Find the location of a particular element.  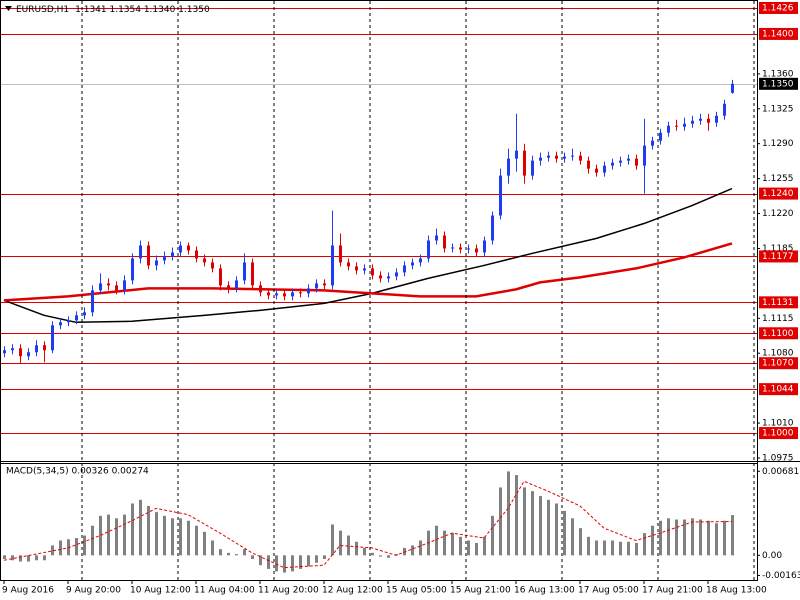

y-tick-label: 1.1080 is located at coordinates (778, 354).